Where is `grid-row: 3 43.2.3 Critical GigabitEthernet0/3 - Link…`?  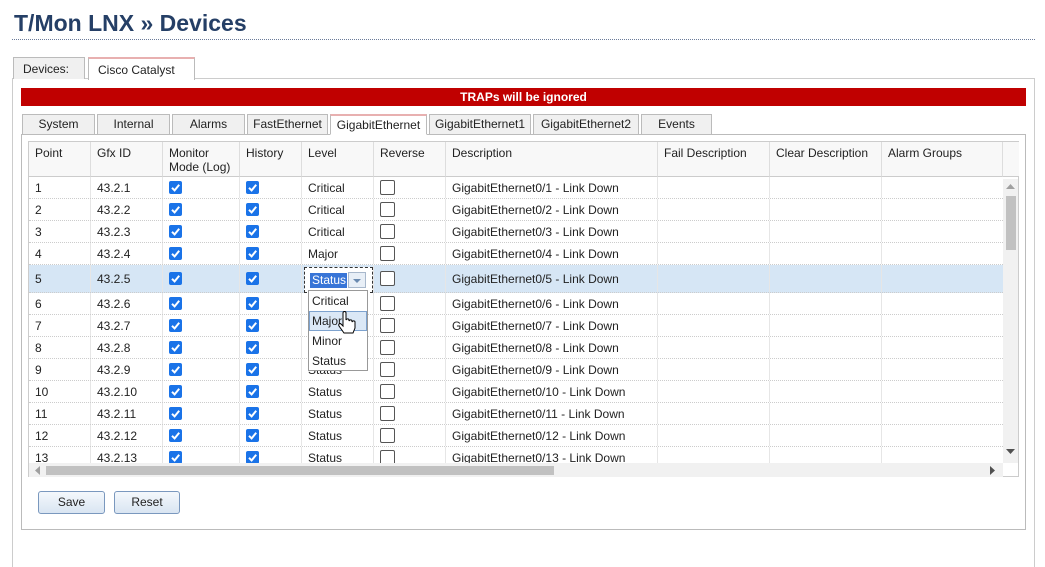
grid-row: 3 43.2.3 Critical GigabitEthernet0/3 - Link… is located at coordinates (516, 232).